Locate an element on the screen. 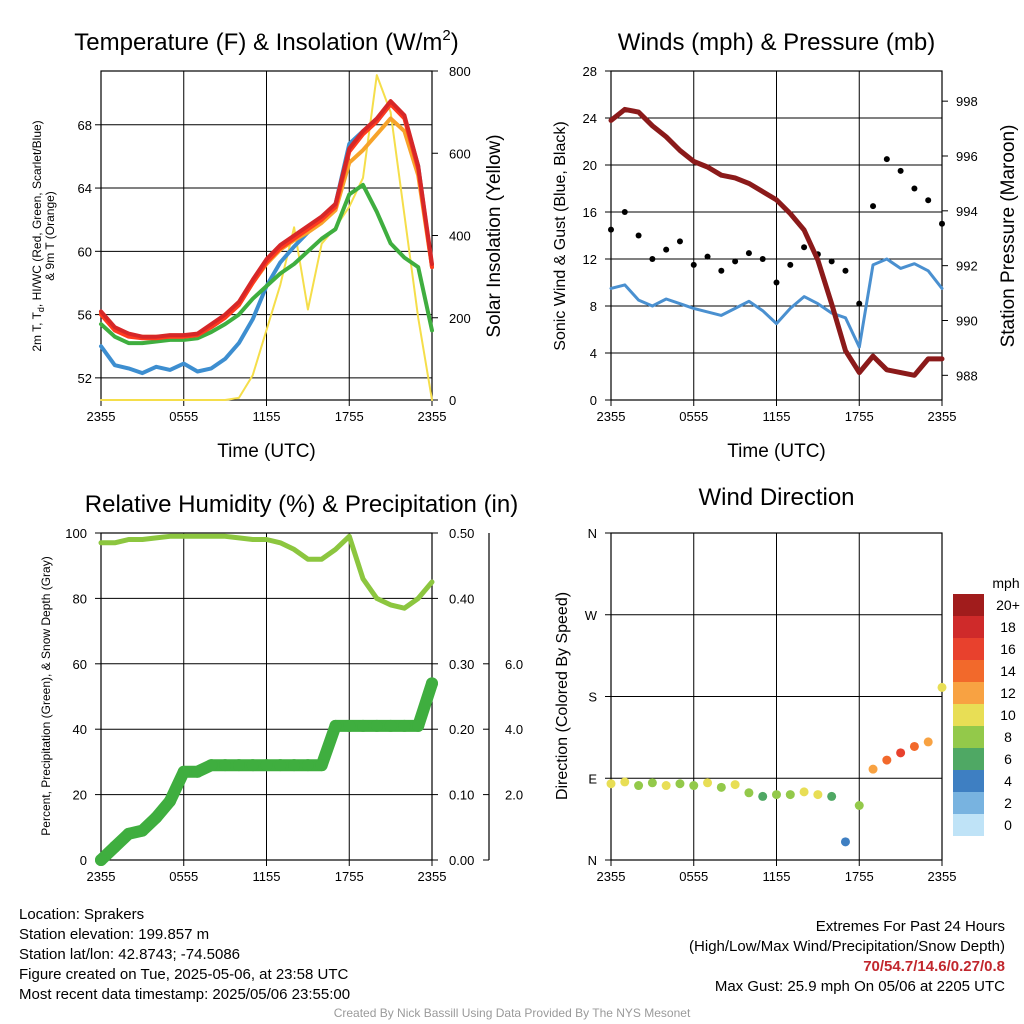  y2-tick-label: 998 is located at coordinates (967, 101).